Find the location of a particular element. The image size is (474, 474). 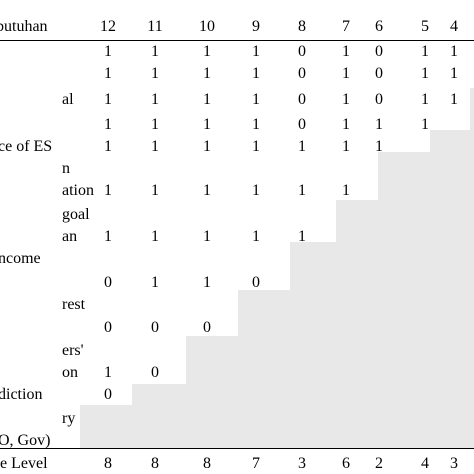

row-label: ation is located at coordinates (78, 190).